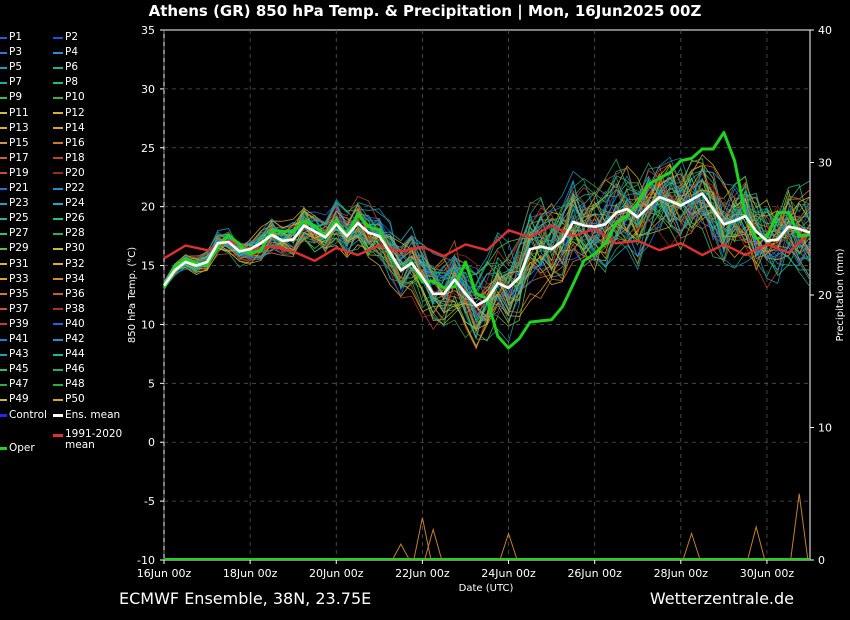 This screenshot has height=620, width=850. Describe the element at coordinates (721, 598) in the screenshot. I see `site-credit: Wetterzentrale.de` at that location.